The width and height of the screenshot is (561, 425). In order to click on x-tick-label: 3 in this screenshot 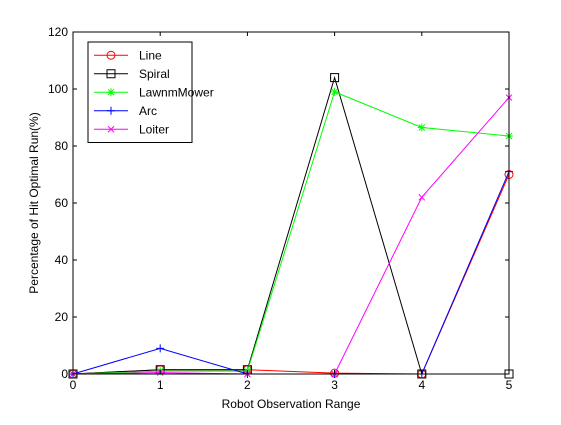, I will do `click(334, 385)`.